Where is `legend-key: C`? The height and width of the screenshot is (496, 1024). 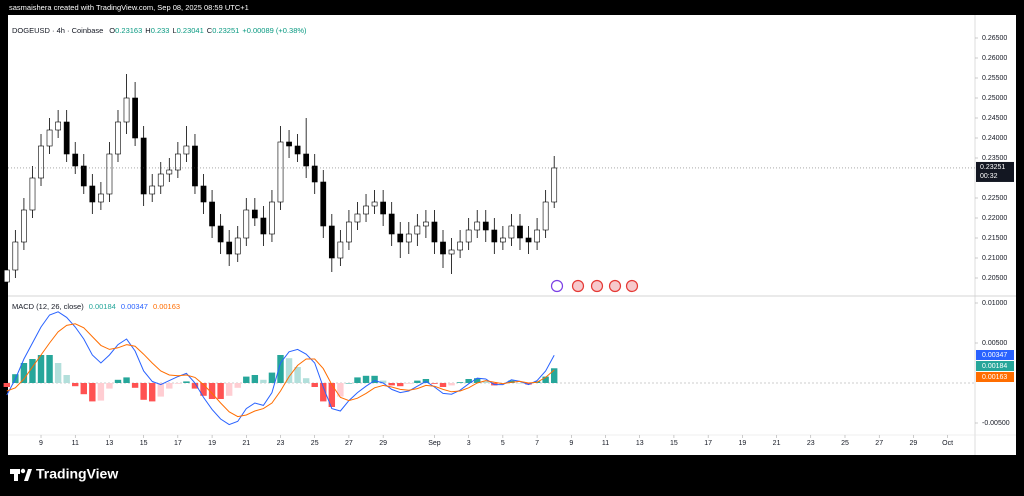
legend-key: C is located at coordinates (210, 30).